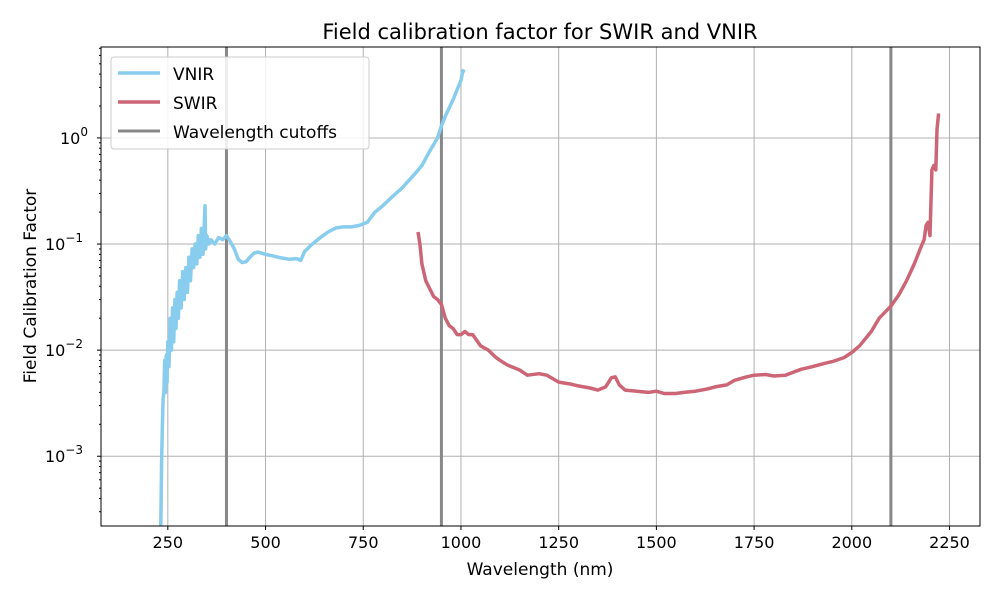 This screenshot has width=1000, height=604. I want to click on x-tick-label: 1000, so click(461, 542).